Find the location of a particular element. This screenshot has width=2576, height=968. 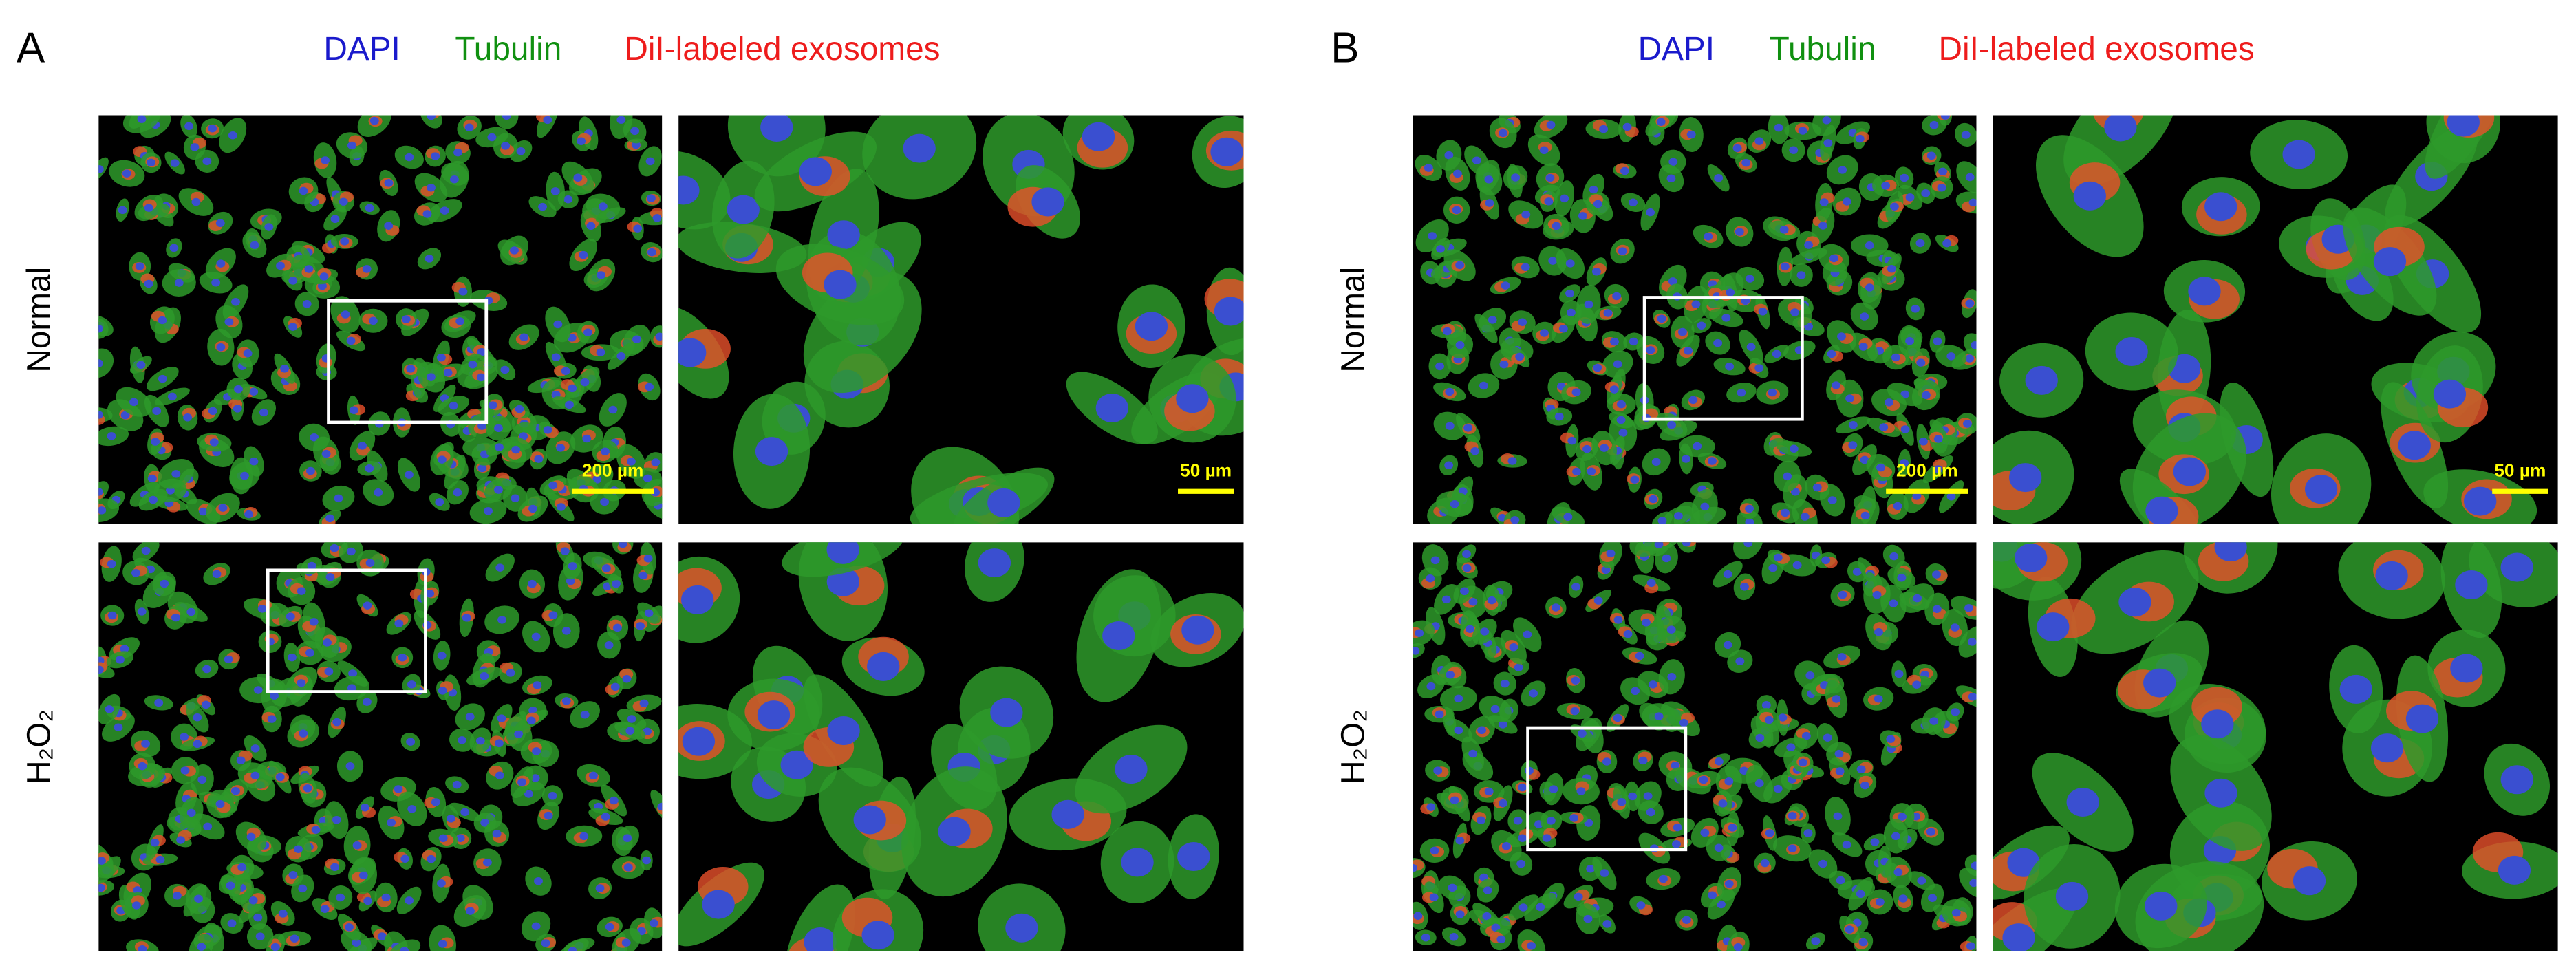

micrograph is located at coordinates (2275, 746).